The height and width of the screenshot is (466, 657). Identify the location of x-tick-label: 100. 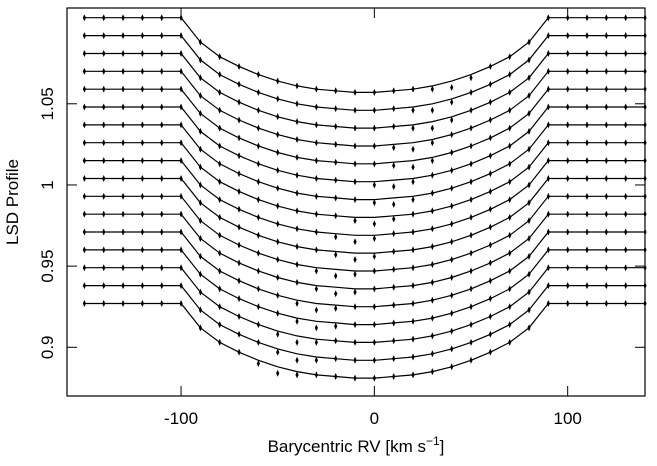
(567, 418).